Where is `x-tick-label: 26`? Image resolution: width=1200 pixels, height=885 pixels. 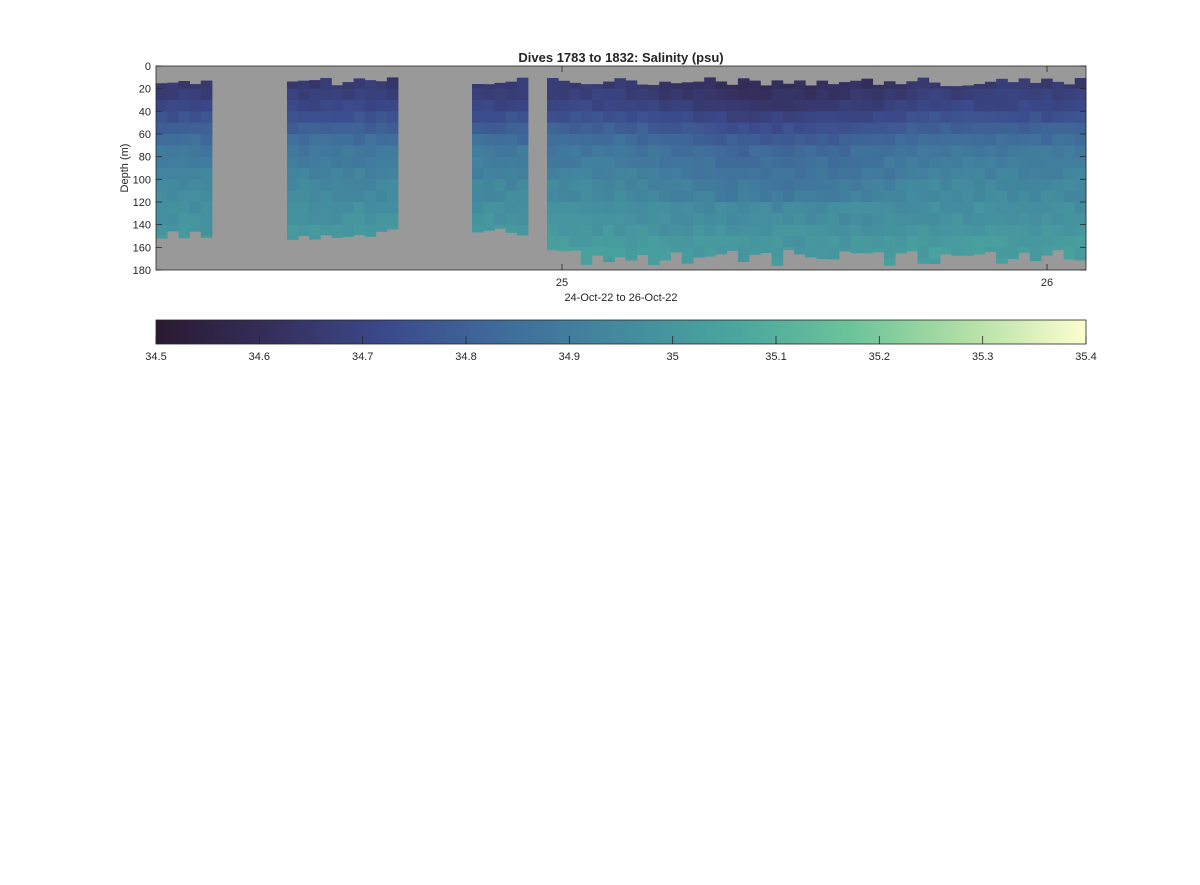 x-tick-label: 26 is located at coordinates (1047, 283).